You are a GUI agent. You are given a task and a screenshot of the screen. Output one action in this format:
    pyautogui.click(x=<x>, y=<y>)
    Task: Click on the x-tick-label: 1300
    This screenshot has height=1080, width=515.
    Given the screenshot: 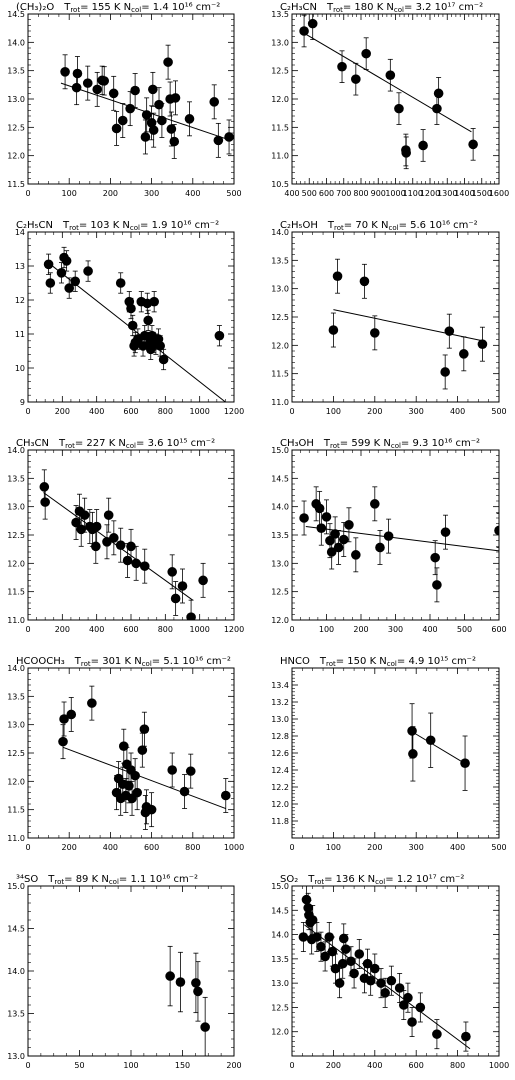 What is the action you would take?
    pyautogui.click(x=447, y=193)
    